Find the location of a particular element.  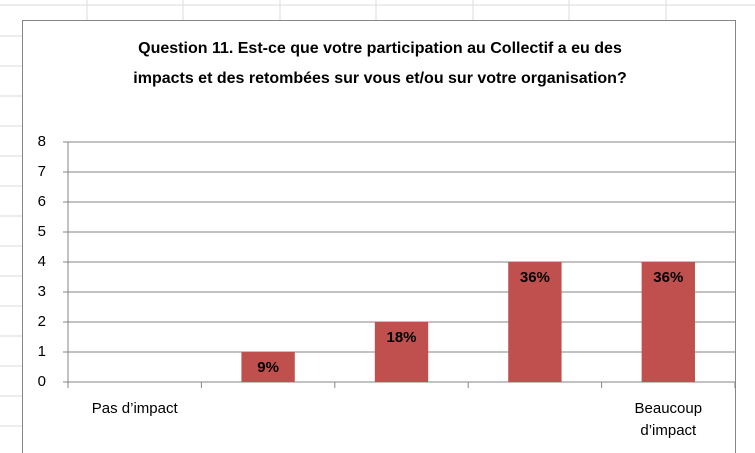

y-tick-label: 2 is located at coordinates (42, 321).